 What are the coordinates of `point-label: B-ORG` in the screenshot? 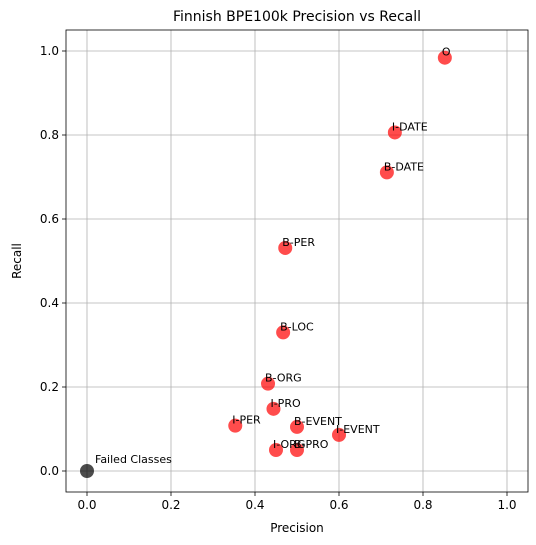 It's located at (283, 378).